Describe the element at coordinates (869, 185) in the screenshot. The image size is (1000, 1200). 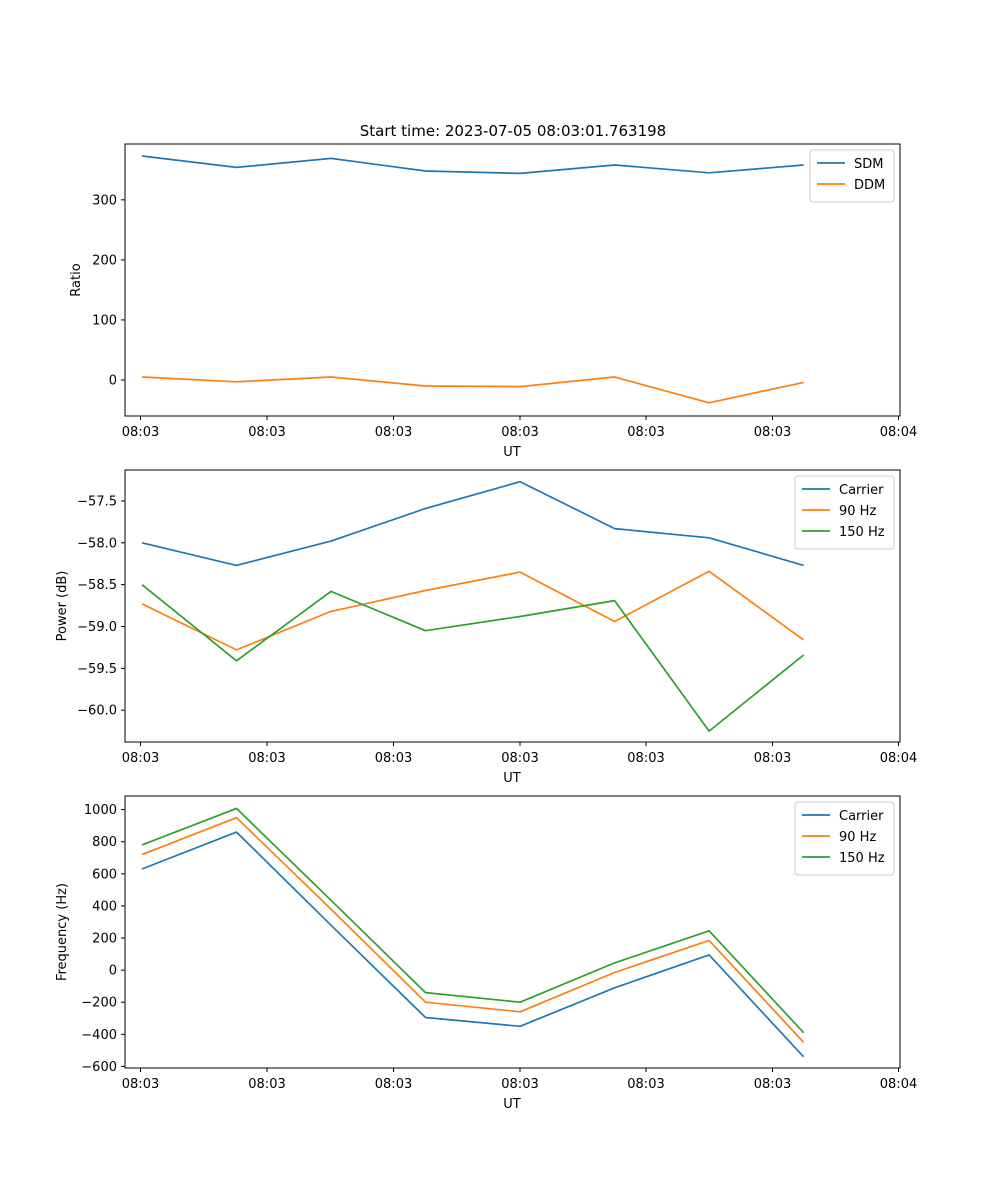
I see `legend-label: DDM` at that location.